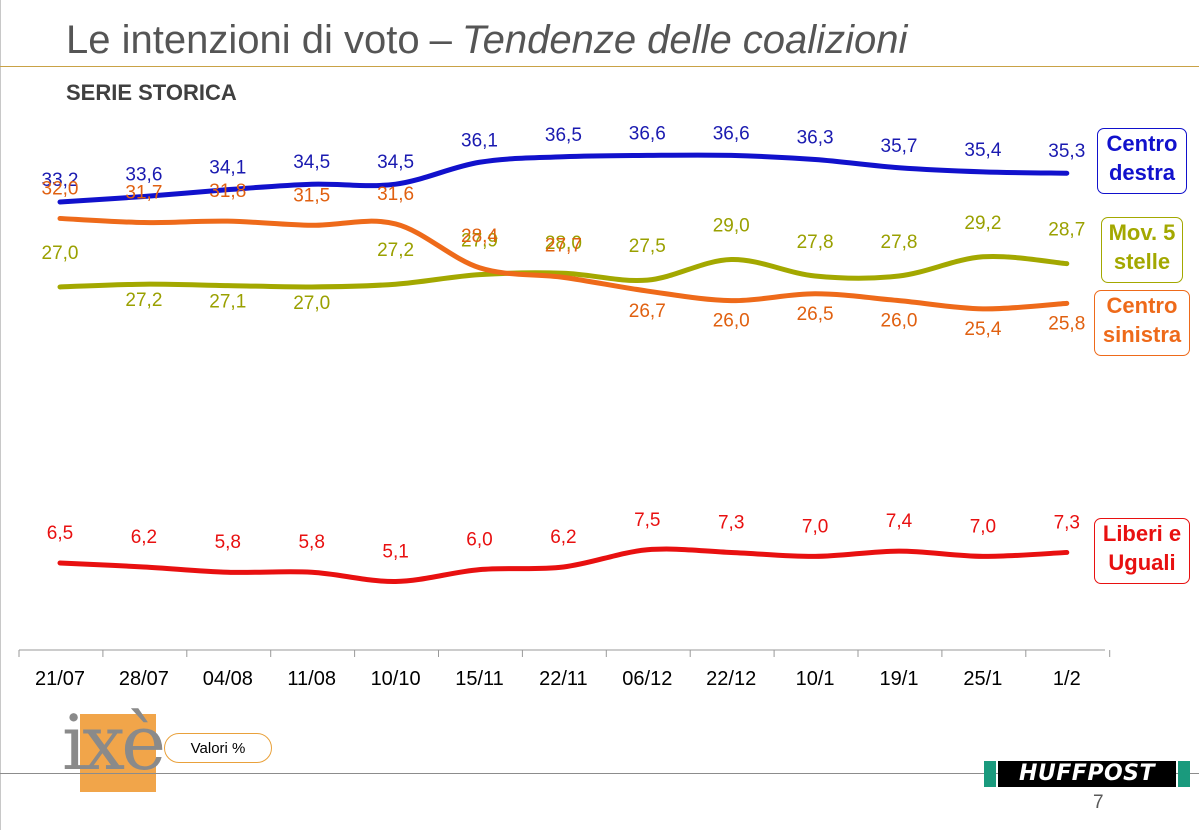 Image resolution: width=1199 pixels, height=830 pixels. What do you see at coordinates (1142, 261) in the screenshot?
I see `legend-label-line2: stelle` at bounding box center [1142, 261].